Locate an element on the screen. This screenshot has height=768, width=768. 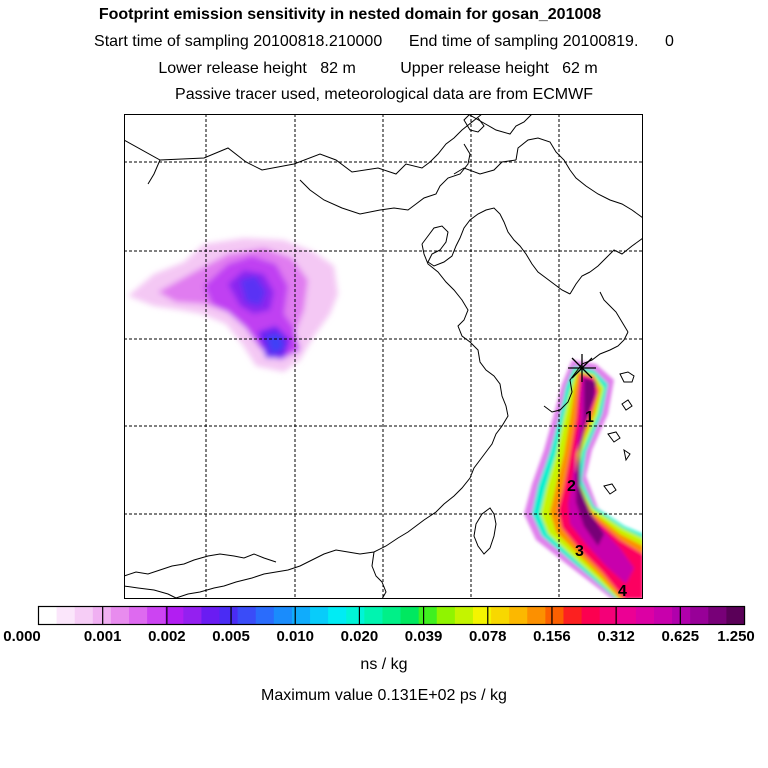
colorbar-tick-label: 0.005 is located at coordinates (231, 636).